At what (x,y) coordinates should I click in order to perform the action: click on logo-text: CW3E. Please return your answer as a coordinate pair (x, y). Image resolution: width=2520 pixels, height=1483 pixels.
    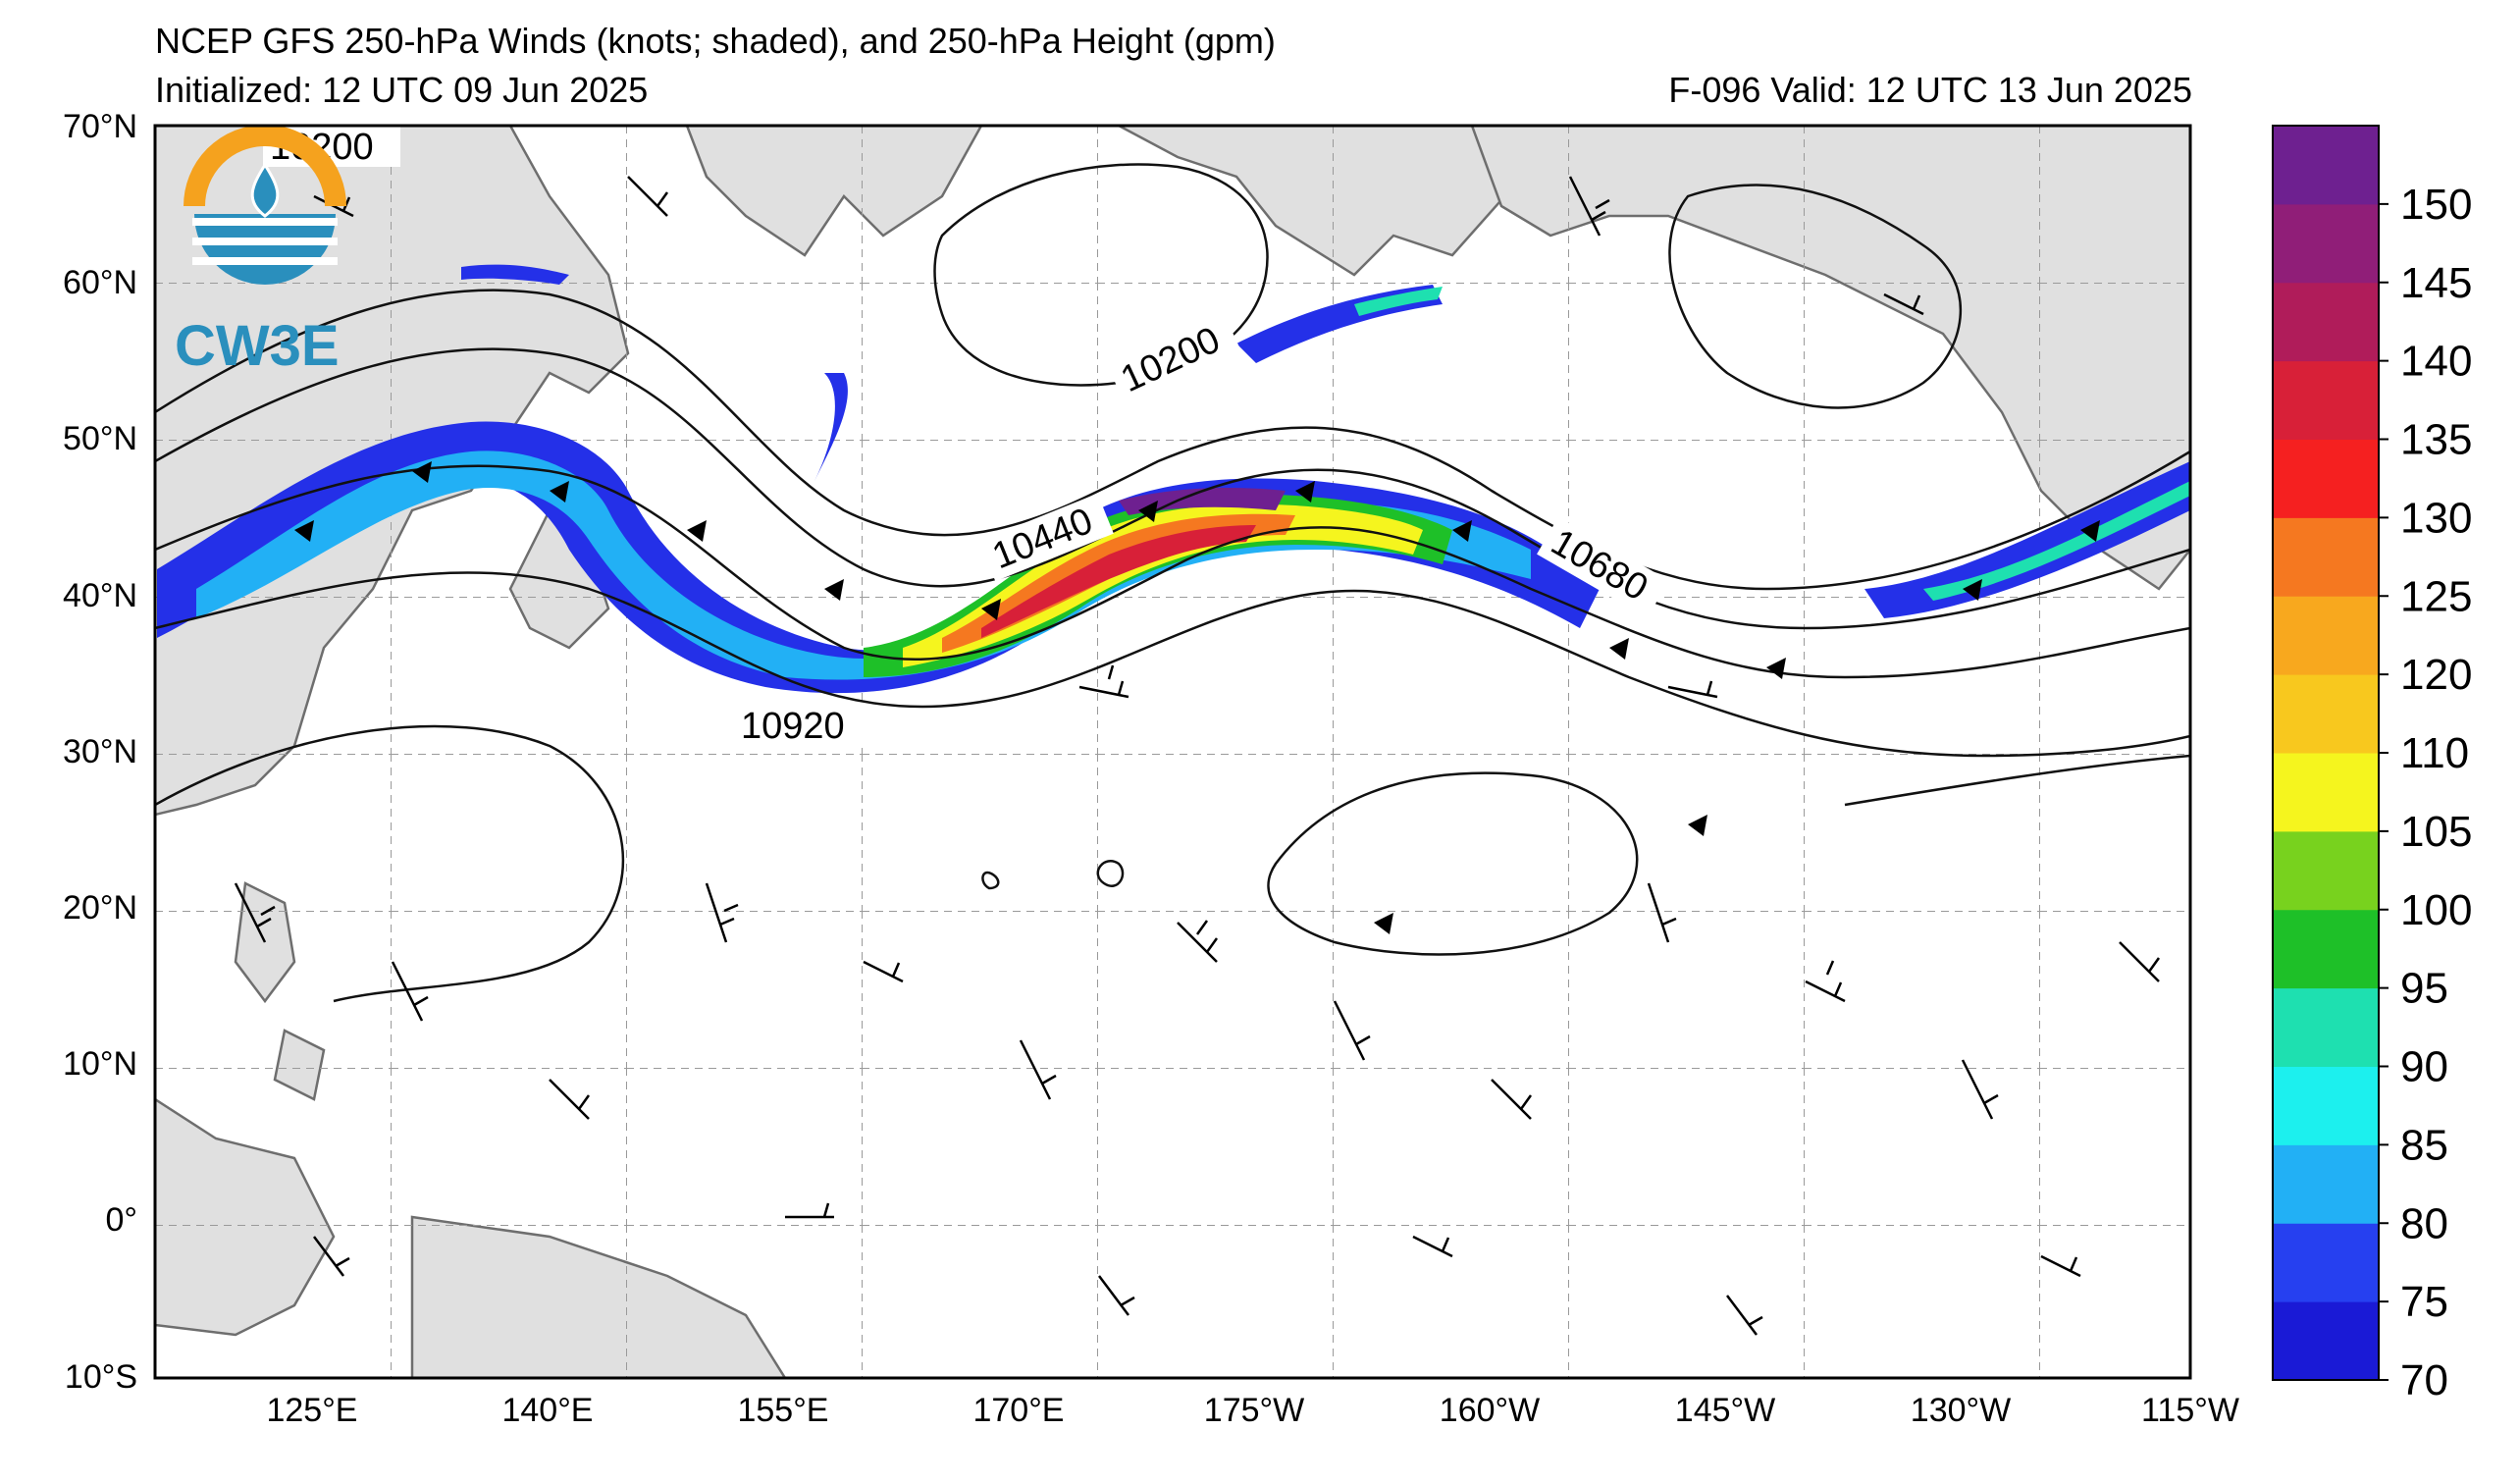
    Looking at the image, I should click on (257, 346).